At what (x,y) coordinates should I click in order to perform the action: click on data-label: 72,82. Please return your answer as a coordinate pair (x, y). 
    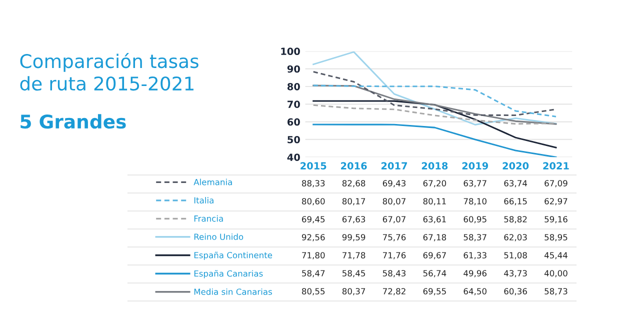
    Looking at the image, I should click on (394, 292).